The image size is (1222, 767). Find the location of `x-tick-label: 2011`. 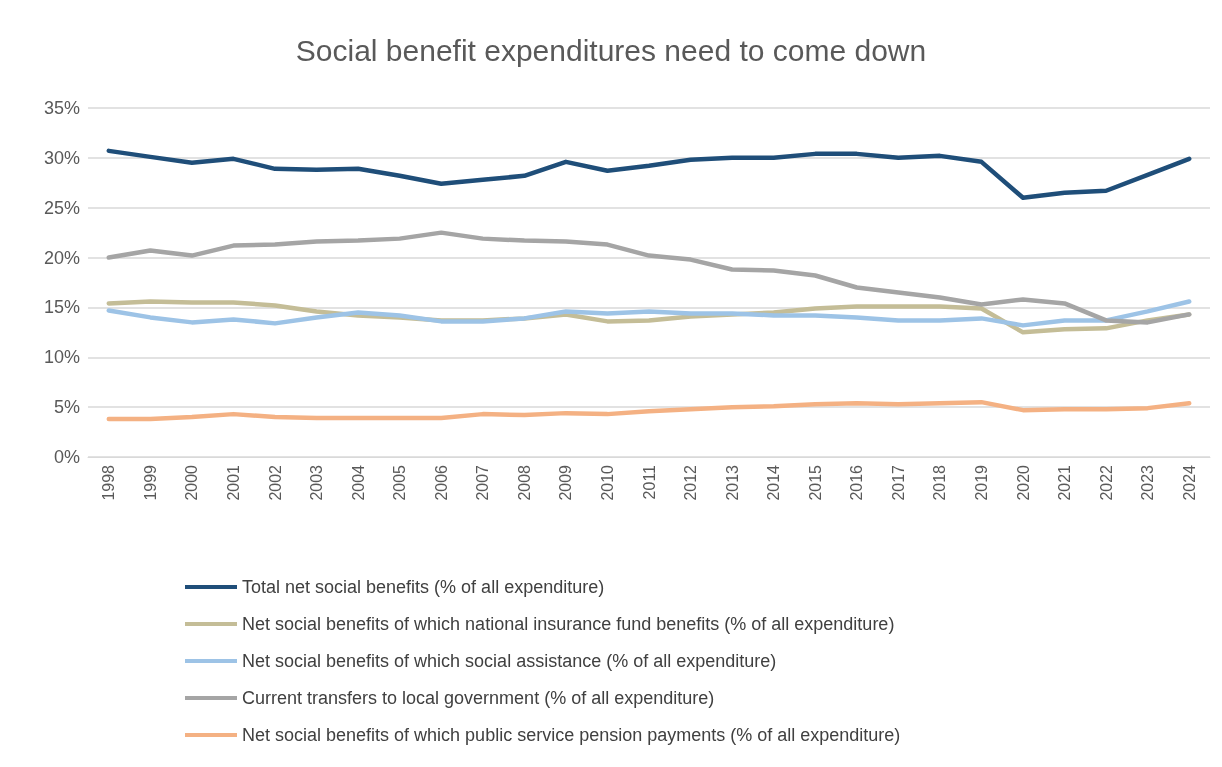

x-tick-label: 2011 is located at coordinates (649, 482).